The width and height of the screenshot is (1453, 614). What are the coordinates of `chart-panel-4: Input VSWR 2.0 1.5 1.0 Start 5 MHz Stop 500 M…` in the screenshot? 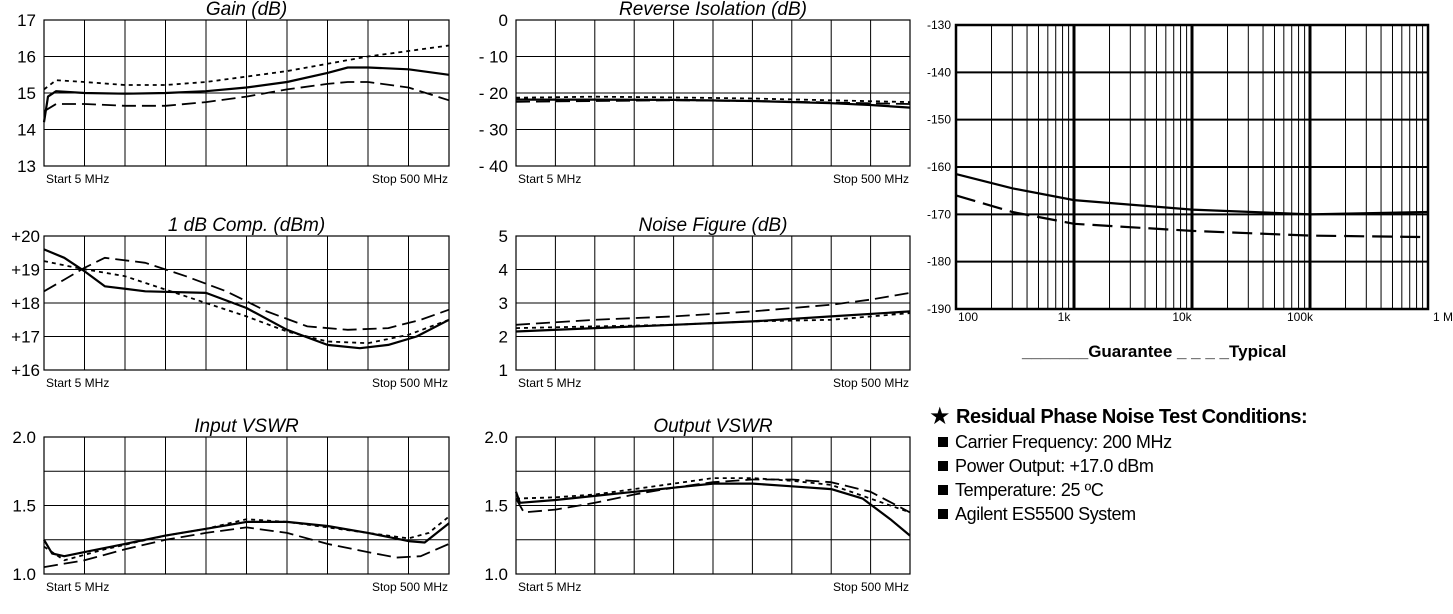 It's located at (231, 505).